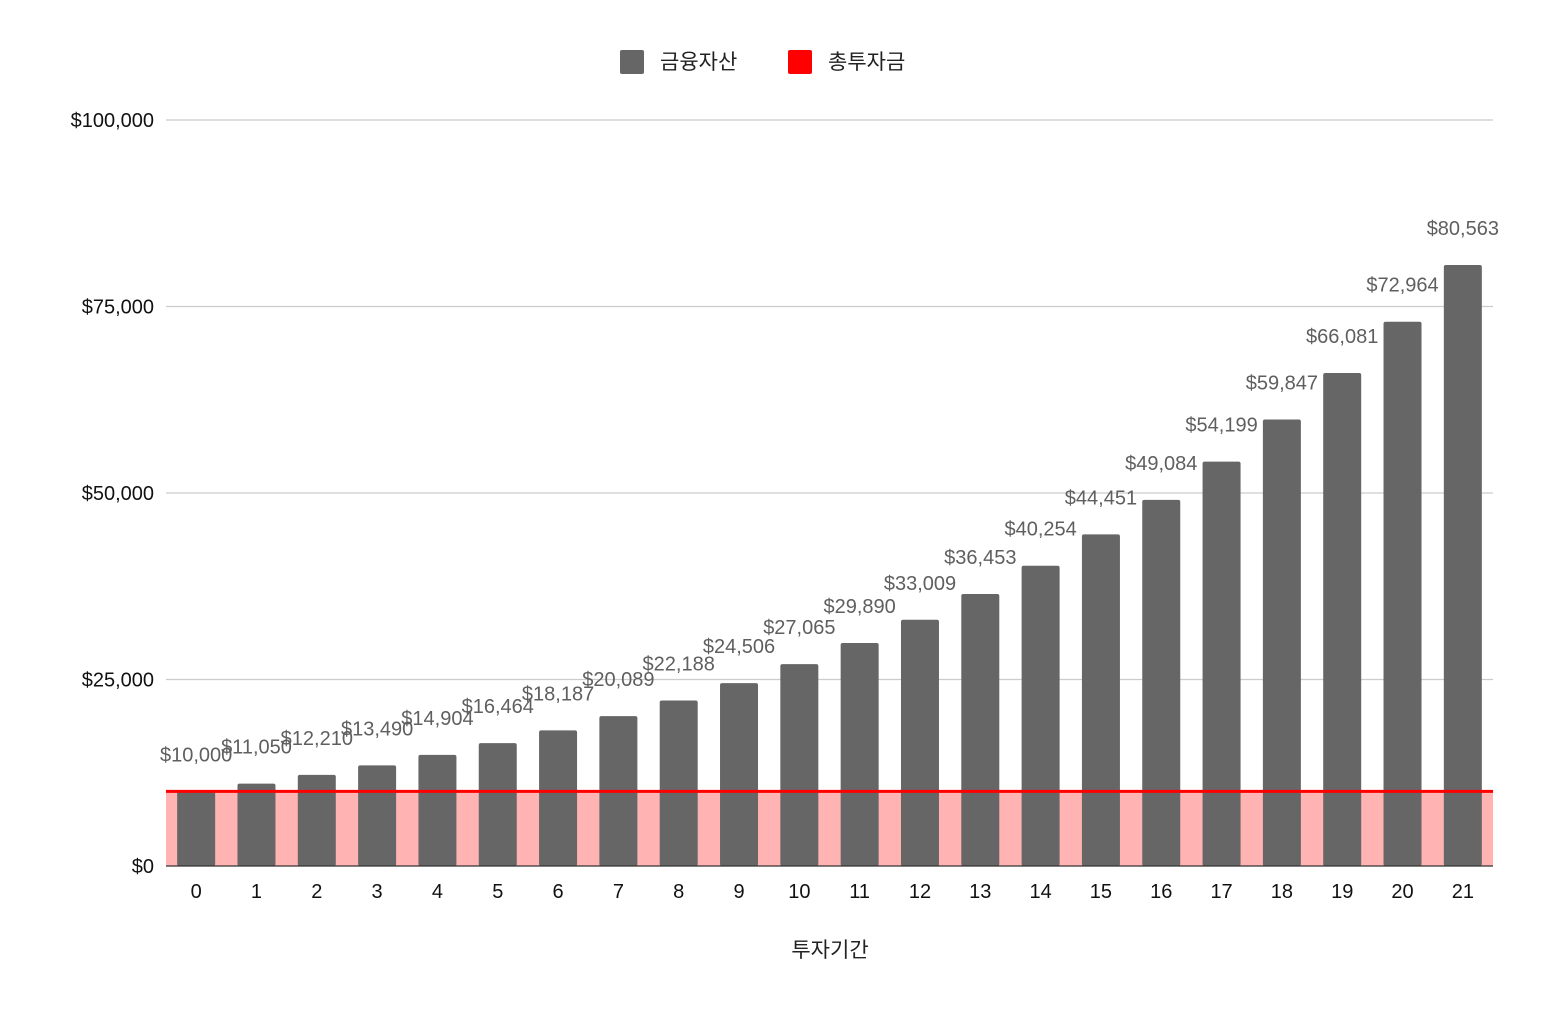  Describe the element at coordinates (1101, 498) in the screenshot. I see `data-label-15: $44,451` at that location.